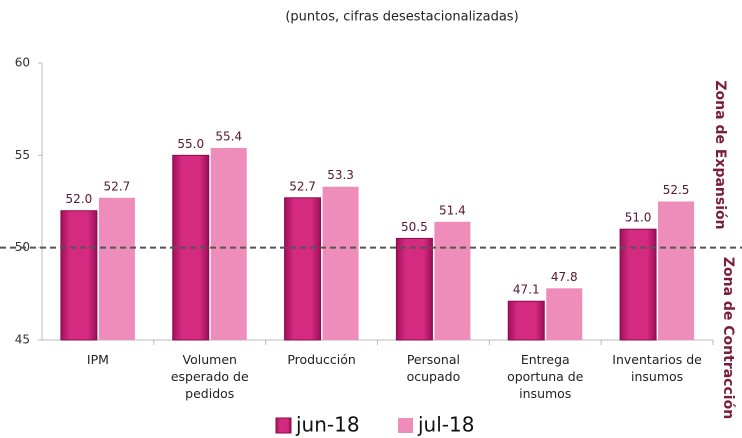 Image resolution: width=742 pixels, height=438 pixels. Describe the element at coordinates (638, 218) in the screenshot. I see `data-label: 51.0` at that location.